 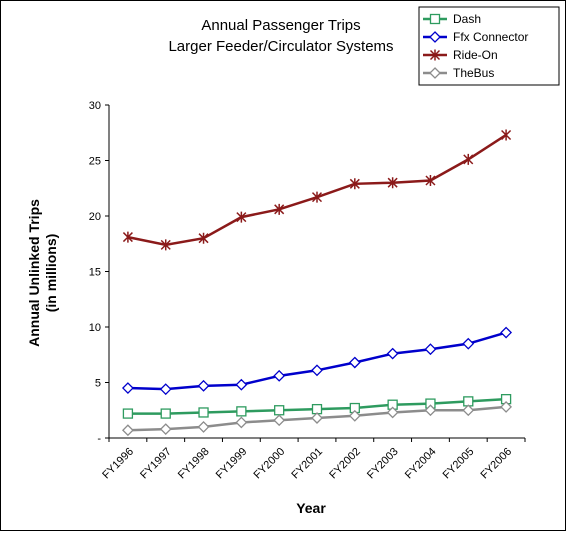 I want to click on chart-title: Annual Passenger Trips, so click(x=280, y=25).